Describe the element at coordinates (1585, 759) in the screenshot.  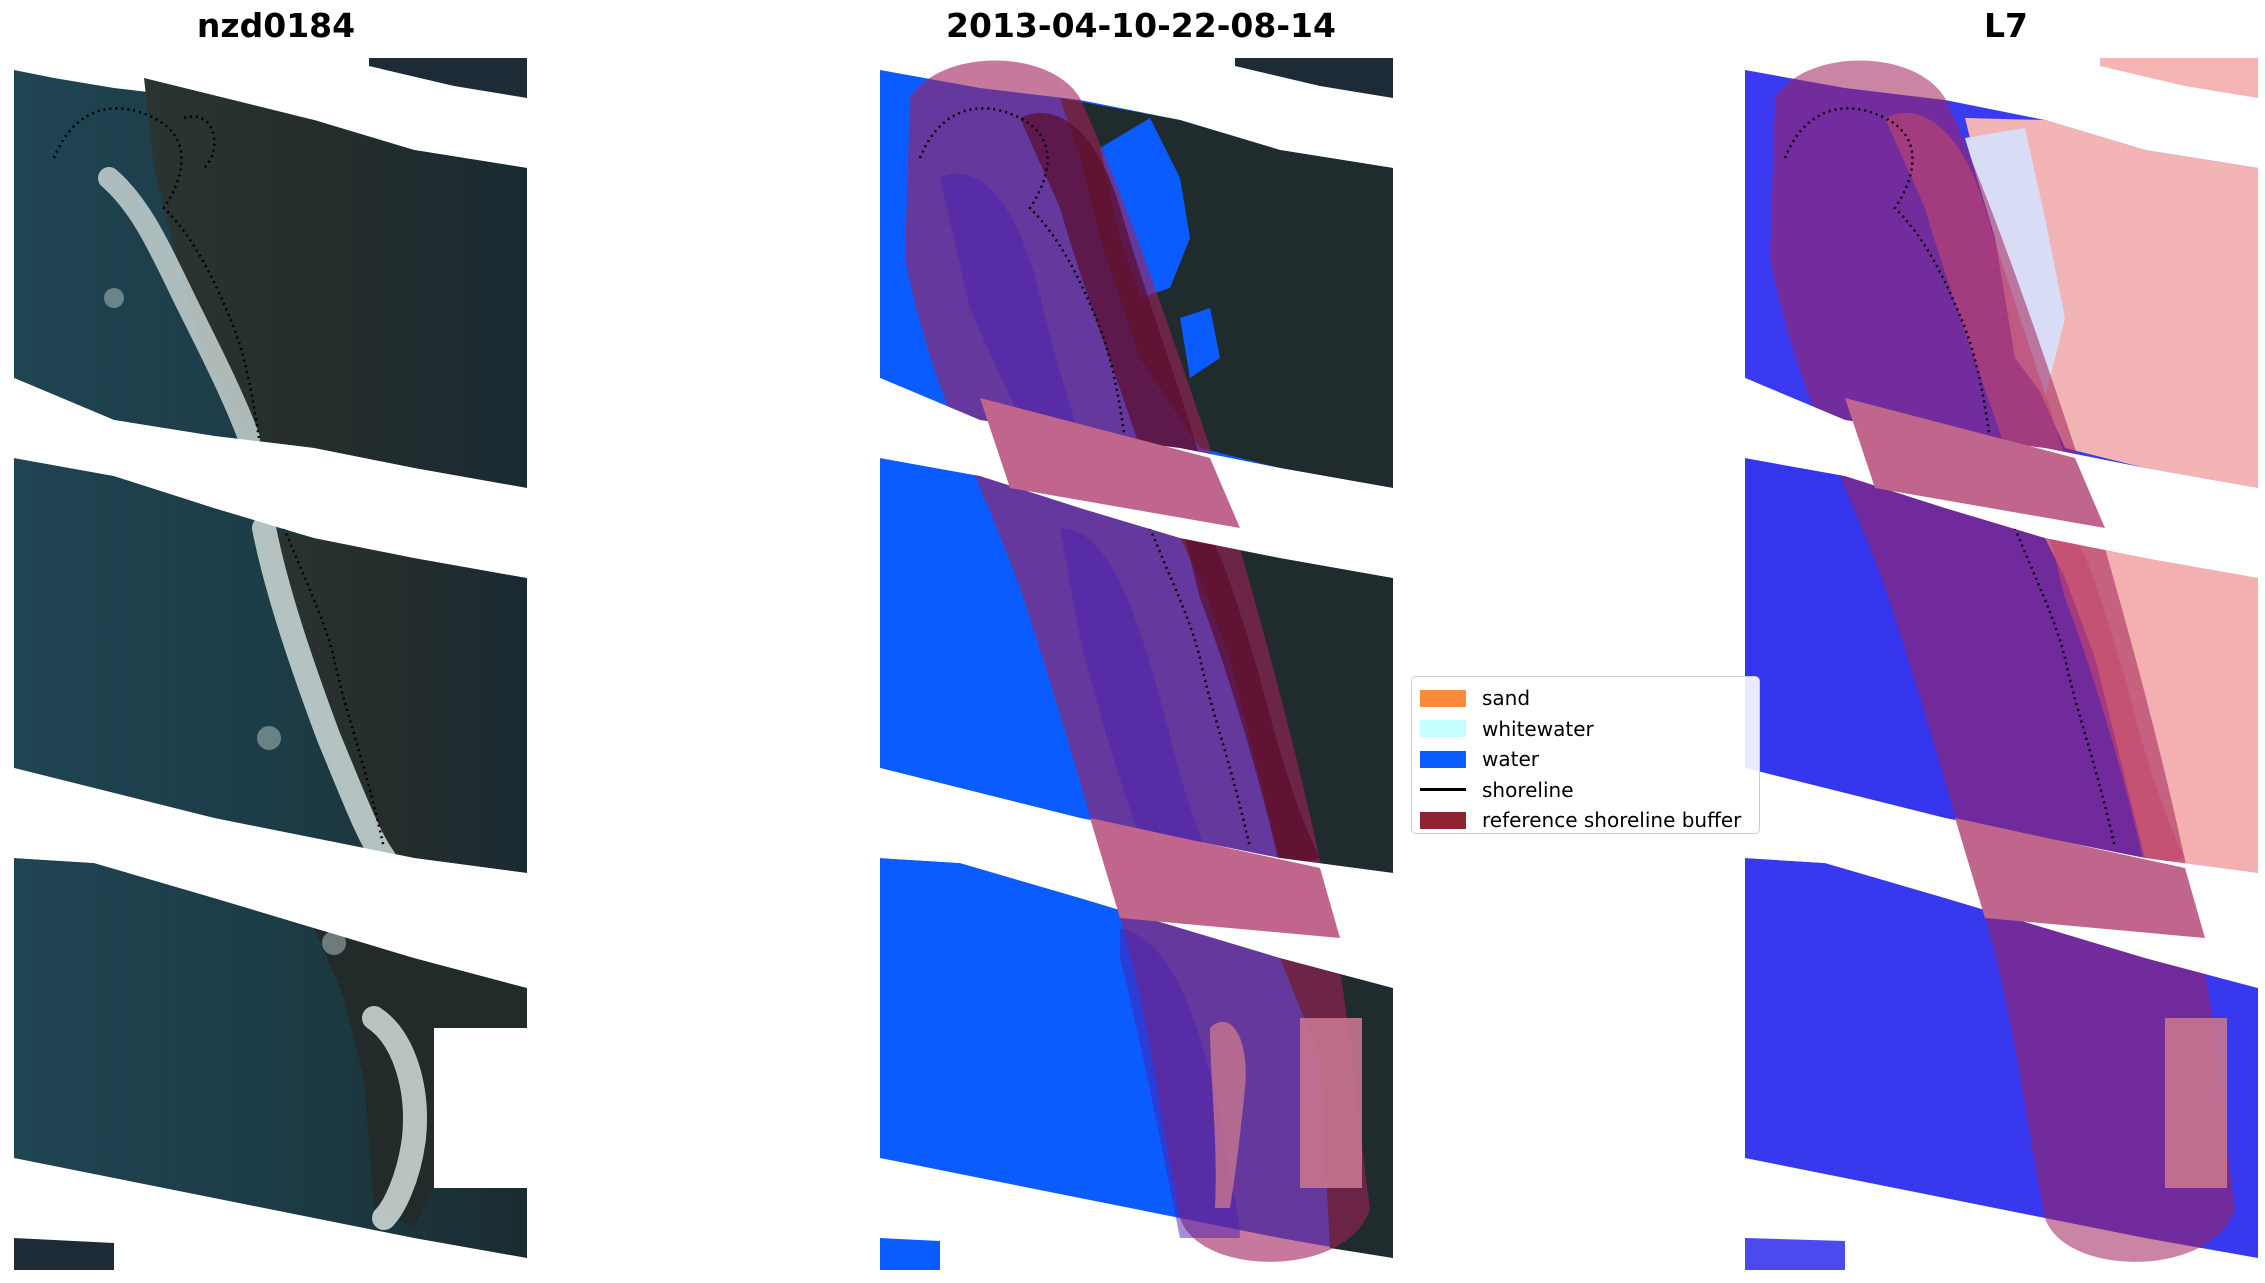
I see `legend-item-water: water` at that location.